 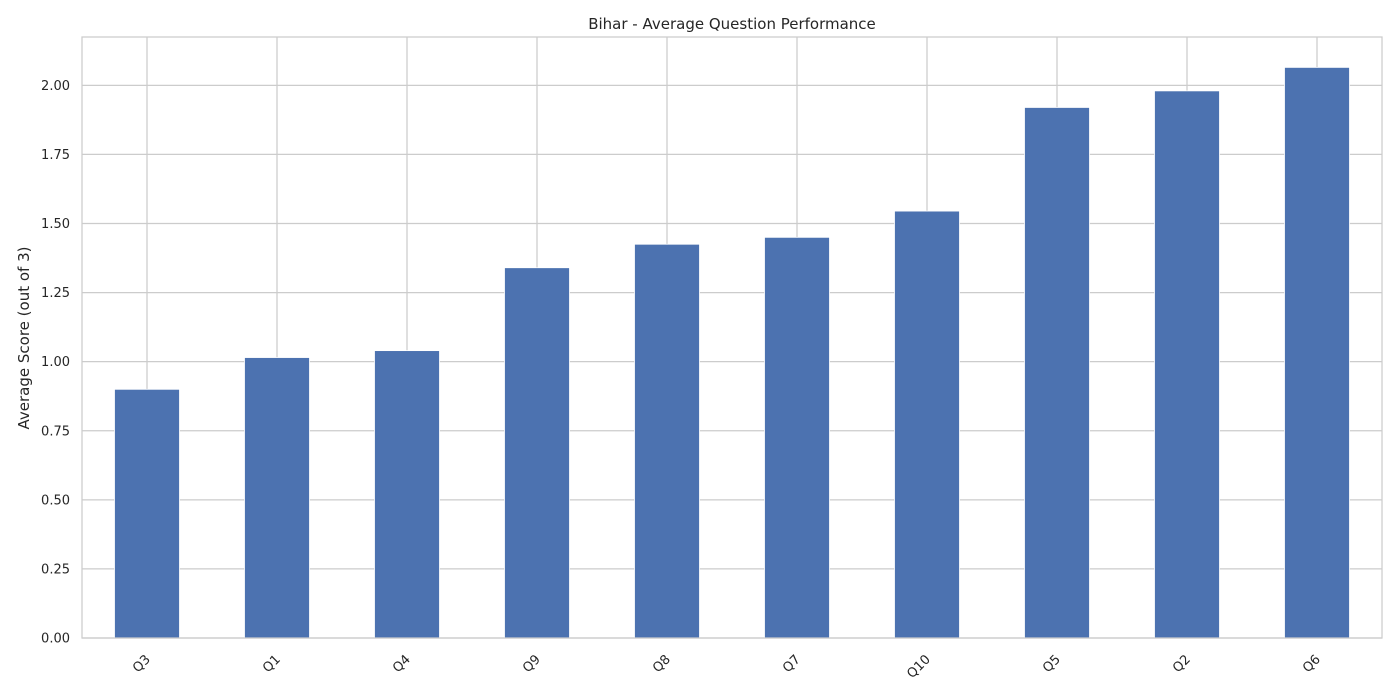 What do you see at coordinates (667, 441) in the screenshot?
I see `bar-q8` at bounding box center [667, 441].